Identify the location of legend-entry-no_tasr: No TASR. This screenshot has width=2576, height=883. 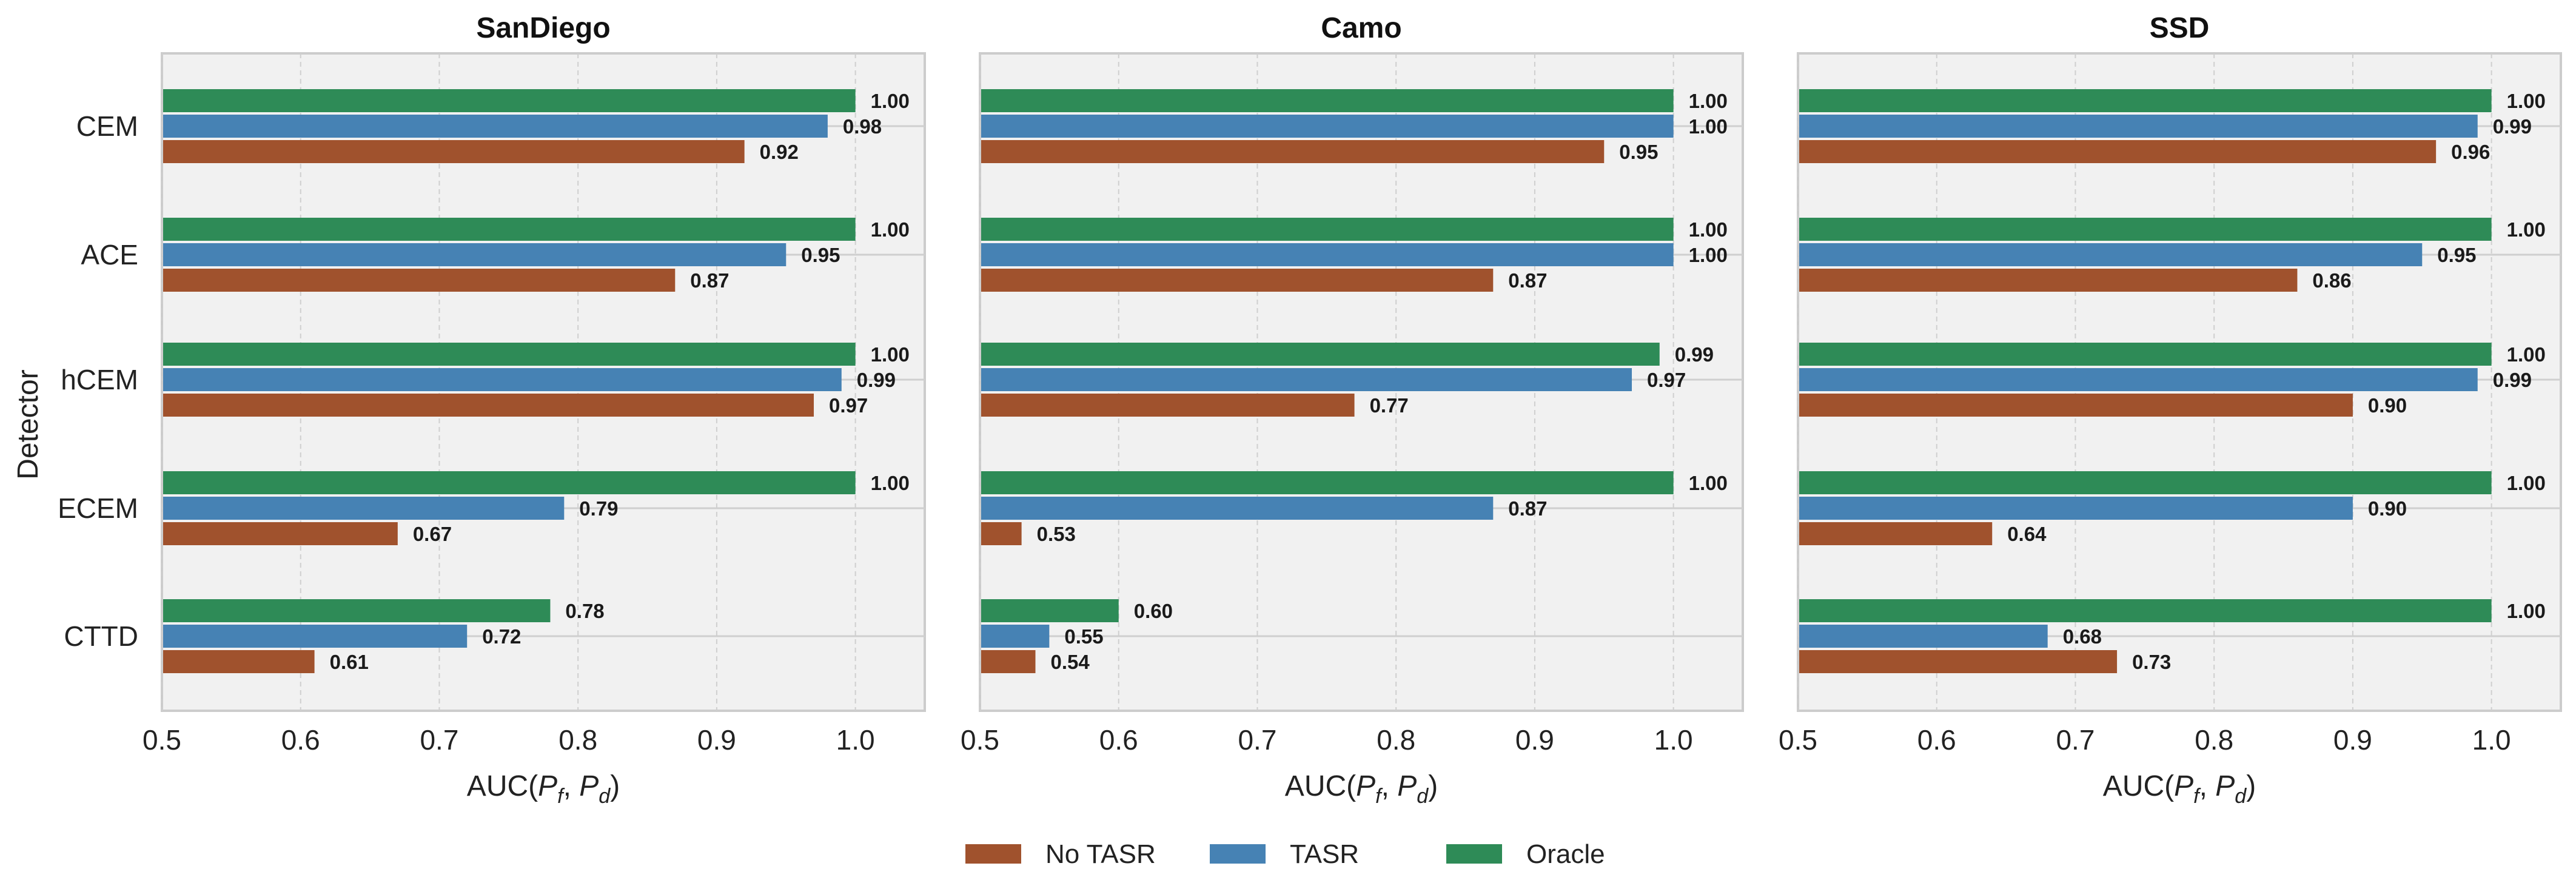
(1060, 854).